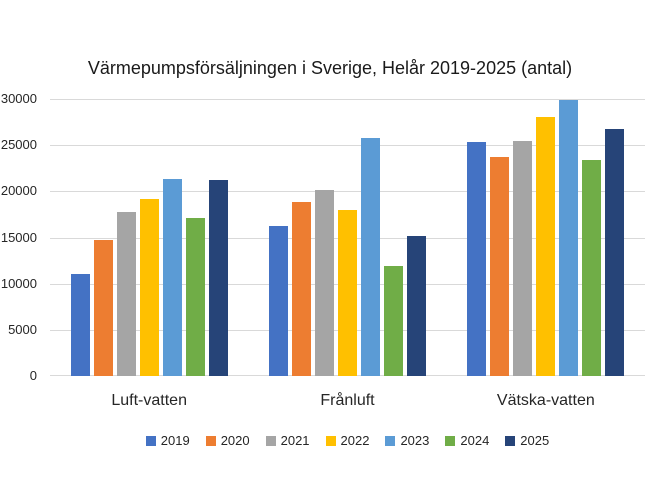  What do you see at coordinates (18, 98) in the screenshot?
I see `y-tick-label-30000: 30000` at bounding box center [18, 98].